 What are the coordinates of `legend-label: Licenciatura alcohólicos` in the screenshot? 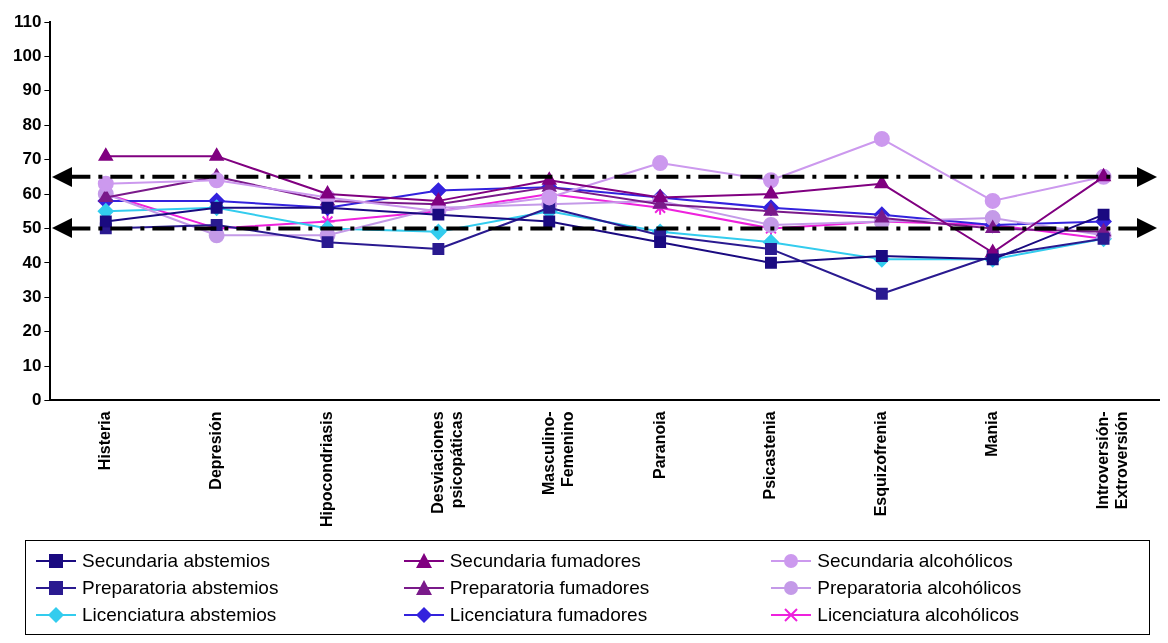 It's located at (918, 614).